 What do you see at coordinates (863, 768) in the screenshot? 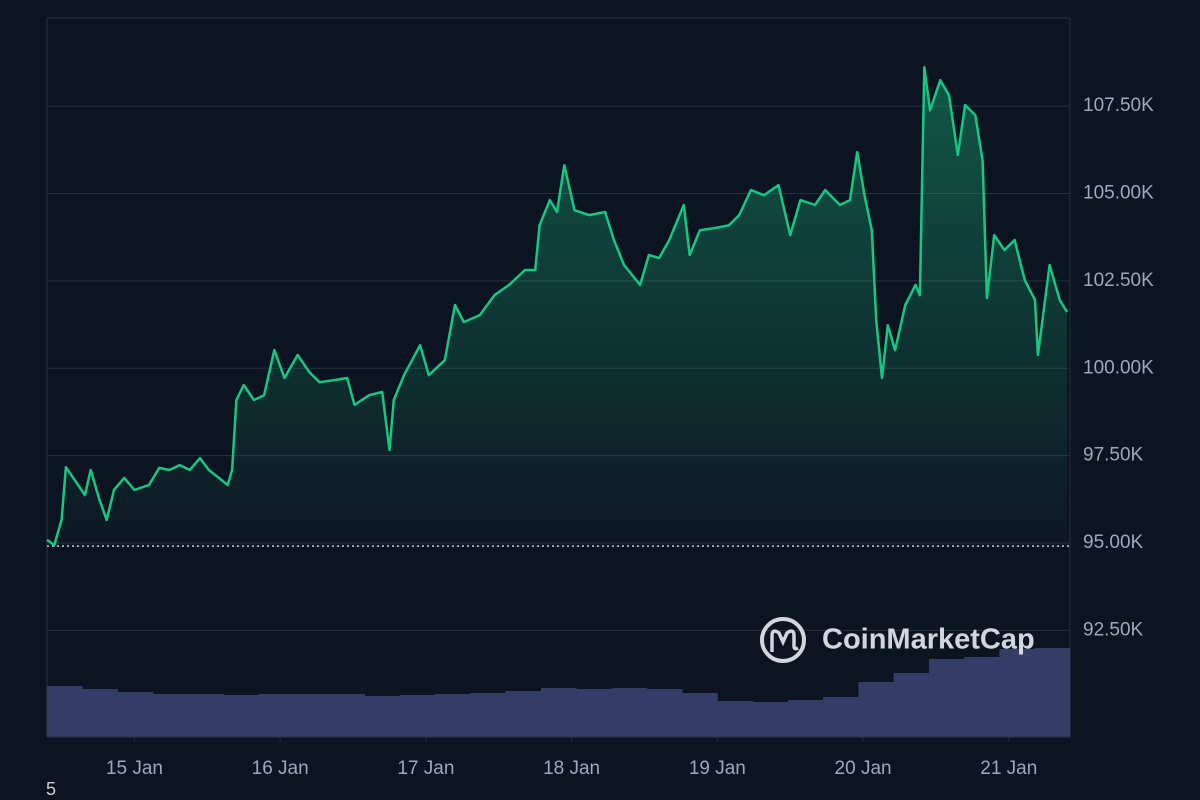
I see `x-tick-label: 20 Jan` at bounding box center [863, 768].